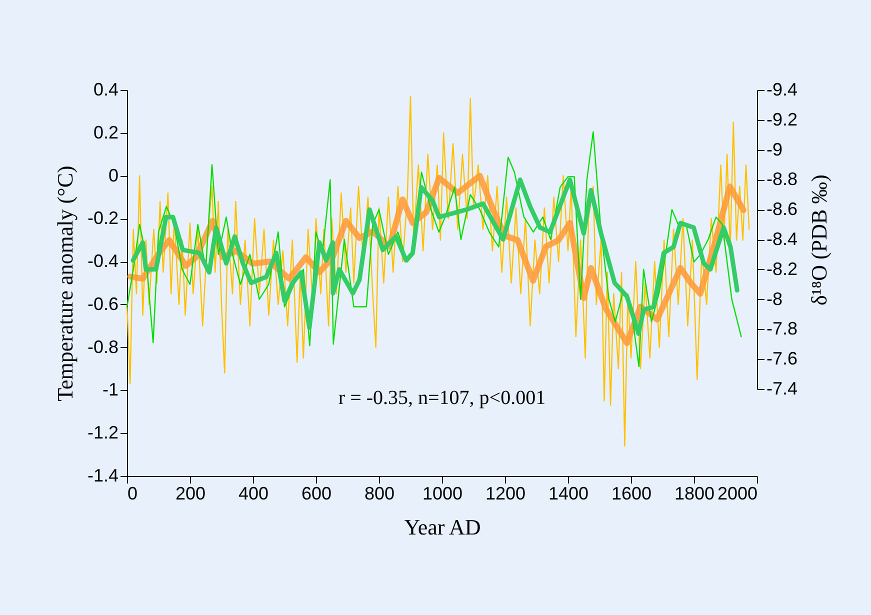 The height and width of the screenshot is (615, 871). I want to click on y2-tick-label: -9.2, so click(782, 119).